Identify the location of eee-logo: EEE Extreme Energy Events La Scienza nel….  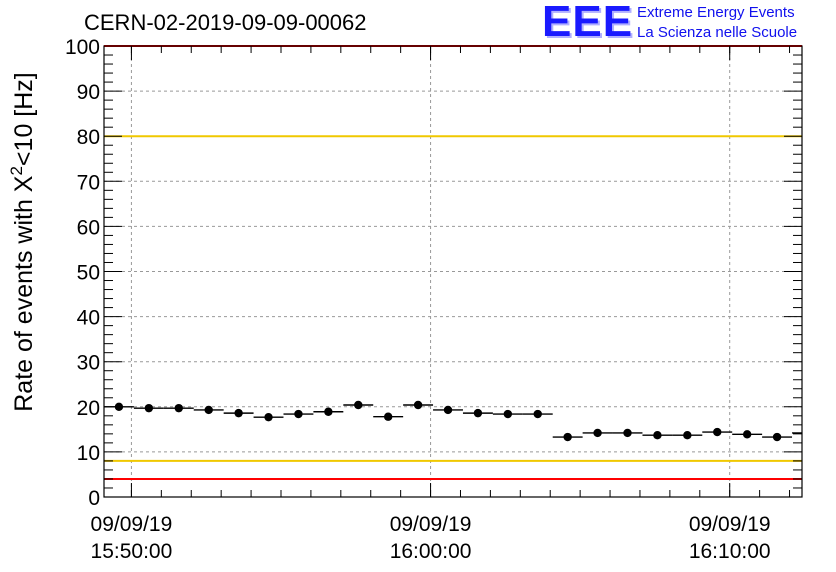
(687, 23).